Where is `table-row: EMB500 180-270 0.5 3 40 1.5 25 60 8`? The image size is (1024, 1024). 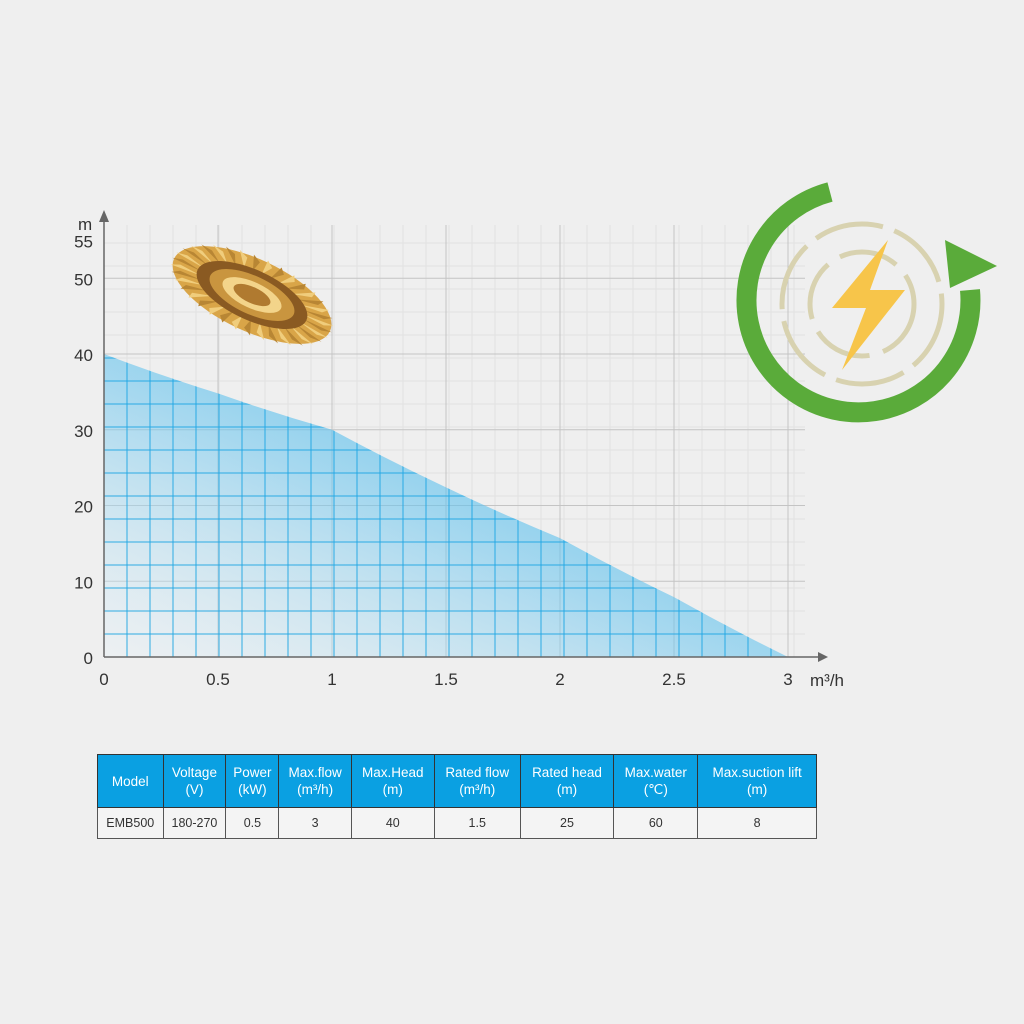 table-row: EMB500 180-270 0.5 3 40 1.5 25 60 8 is located at coordinates (457, 823).